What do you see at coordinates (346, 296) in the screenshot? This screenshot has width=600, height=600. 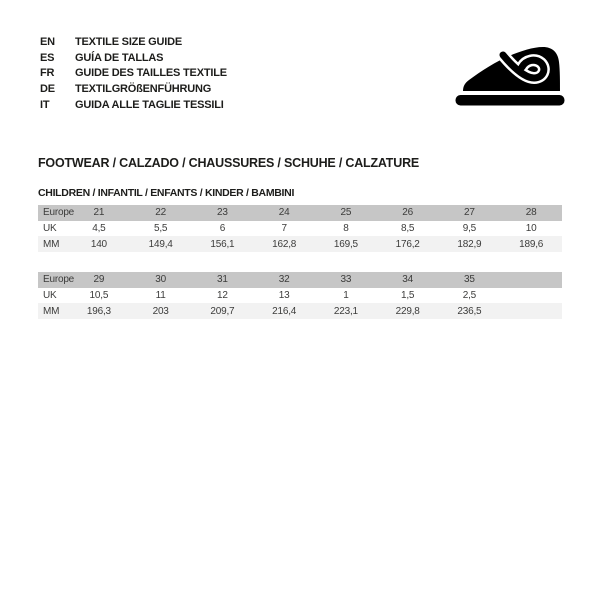 I see `size-cell: 1` at bounding box center [346, 296].